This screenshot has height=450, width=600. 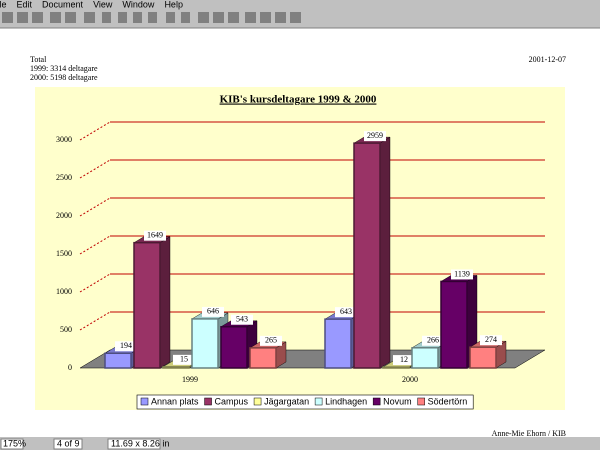 What do you see at coordinates (448, 401) in the screenshot?
I see `legend-label: Södertörn` at bounding box center [448, 401].